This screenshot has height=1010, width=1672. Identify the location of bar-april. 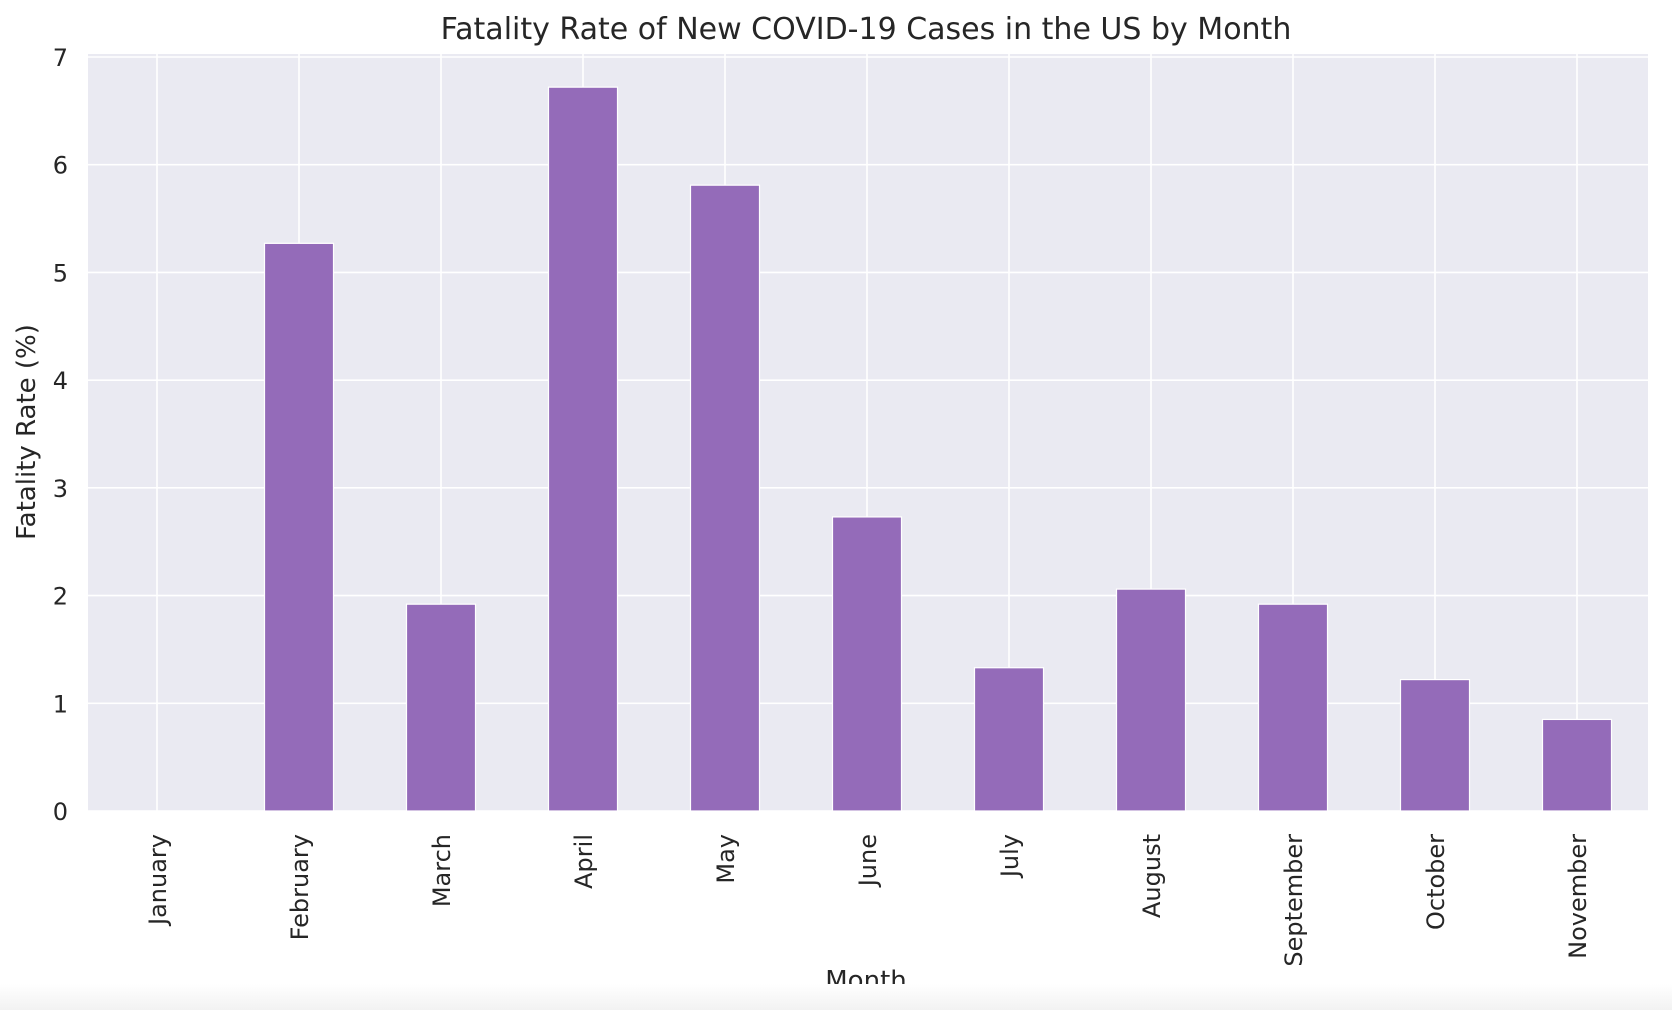
(583, 449).